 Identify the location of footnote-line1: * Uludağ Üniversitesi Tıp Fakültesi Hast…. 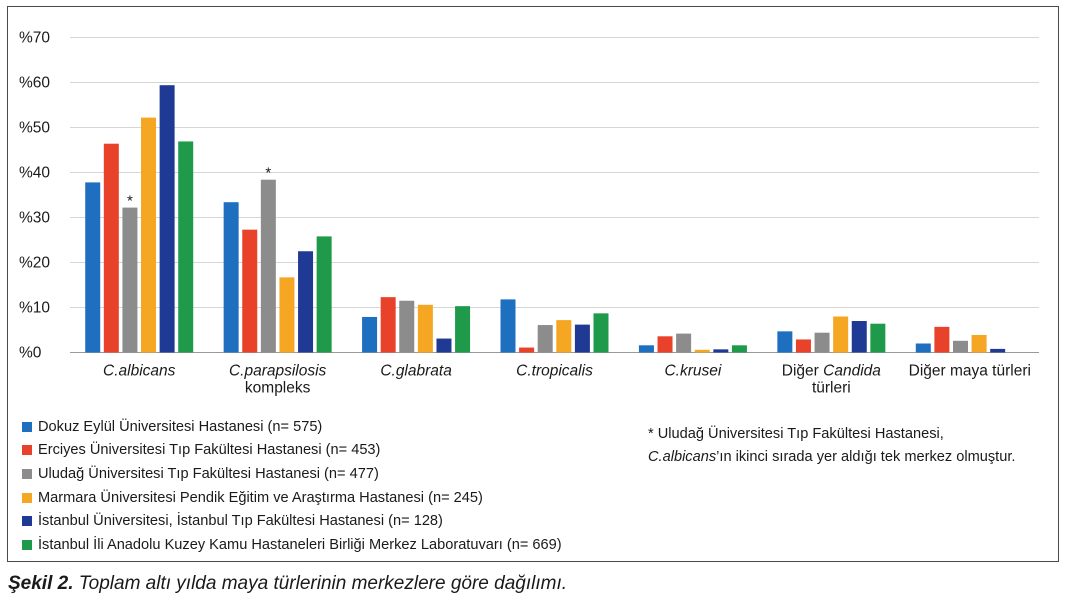
(796, 434).